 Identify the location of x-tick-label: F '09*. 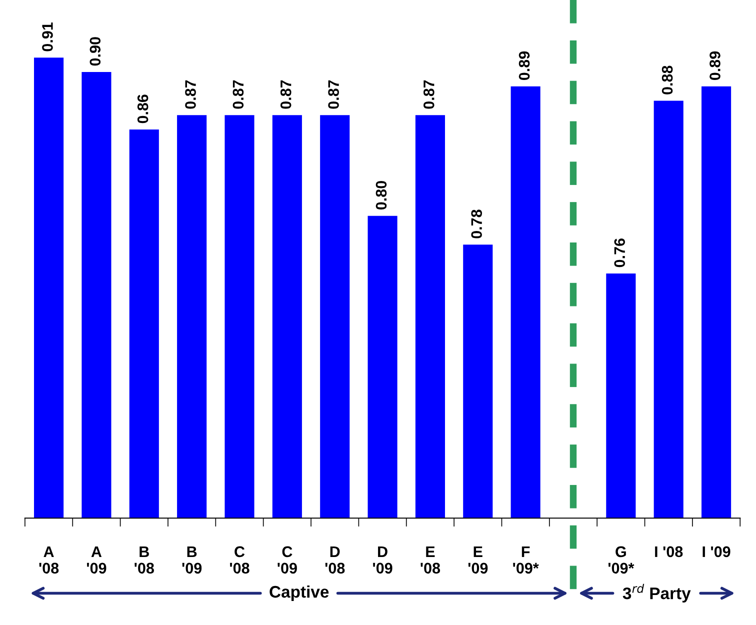
(526, 560).